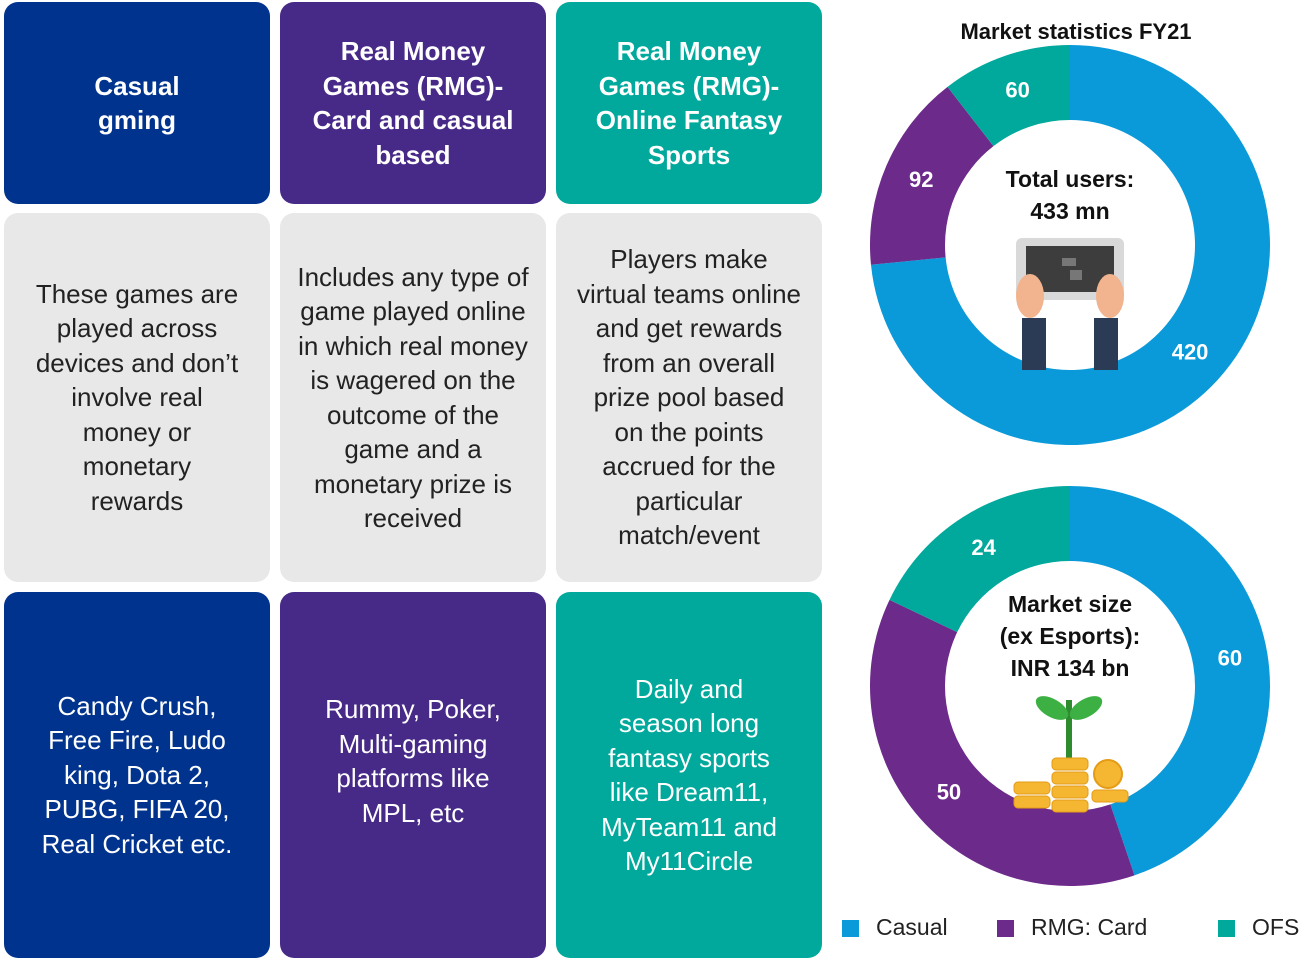 The width and height of the screenshot is (1306, 959). I want to click on center-text: INR 134 bn, so click(1070, 668).